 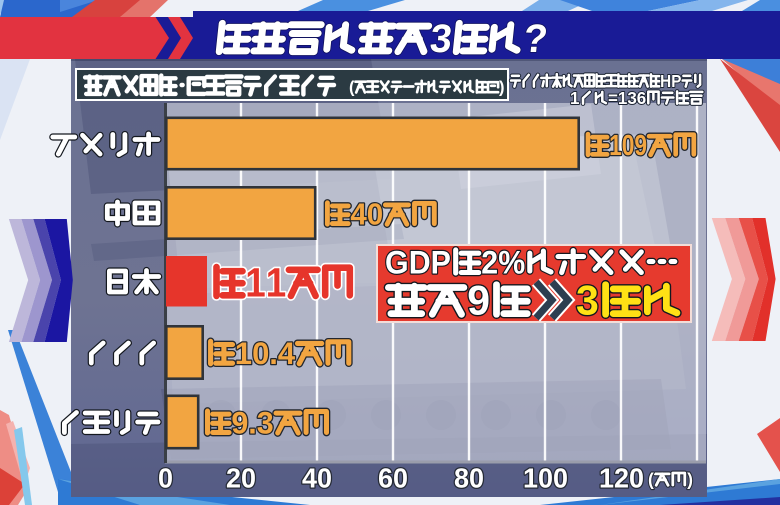 What do you see at coordinates (665, 81) in the screenshot?
I see `svg-text: H` at bounding box center [665, 81].